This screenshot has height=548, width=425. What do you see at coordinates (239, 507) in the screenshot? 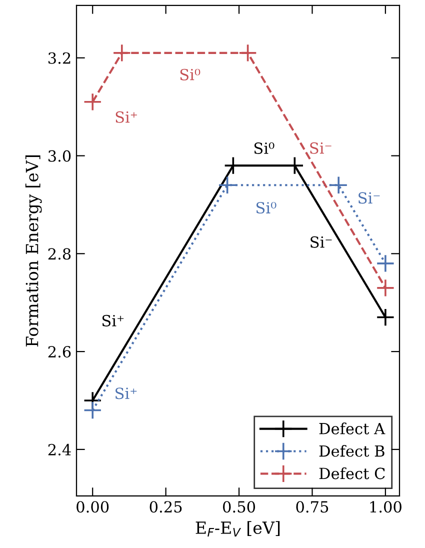
I see `x-tick-label: 0.50` at bounding box center [239, 507].